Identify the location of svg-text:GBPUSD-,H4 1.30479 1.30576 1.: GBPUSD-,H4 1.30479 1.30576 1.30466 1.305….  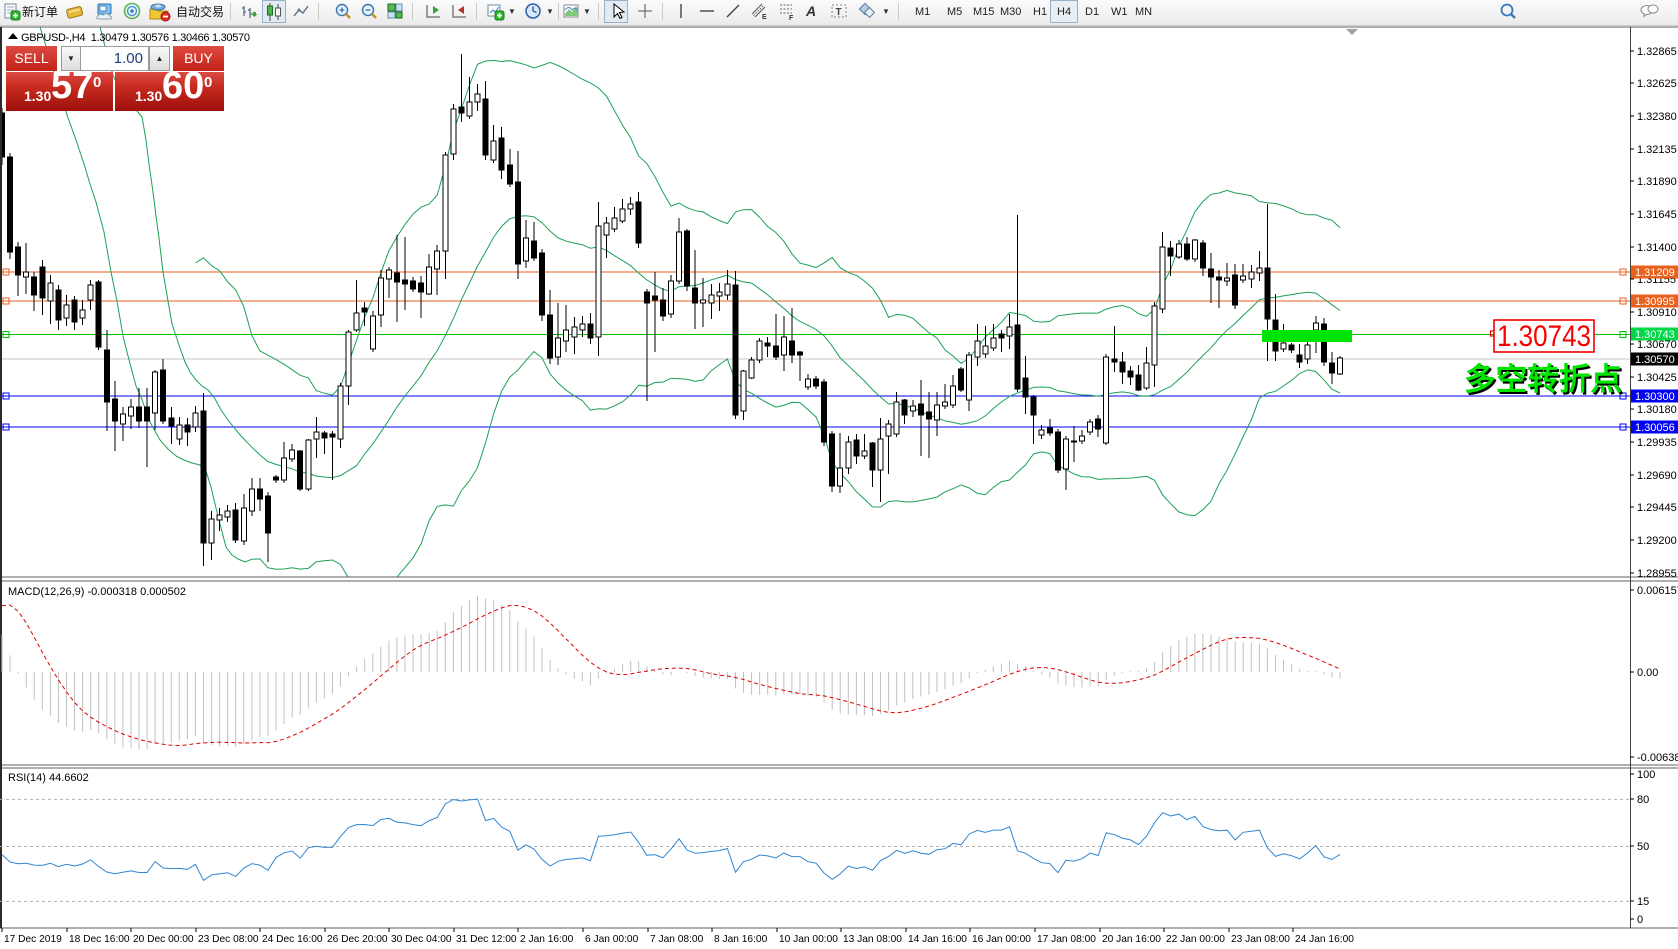
(135, 38).